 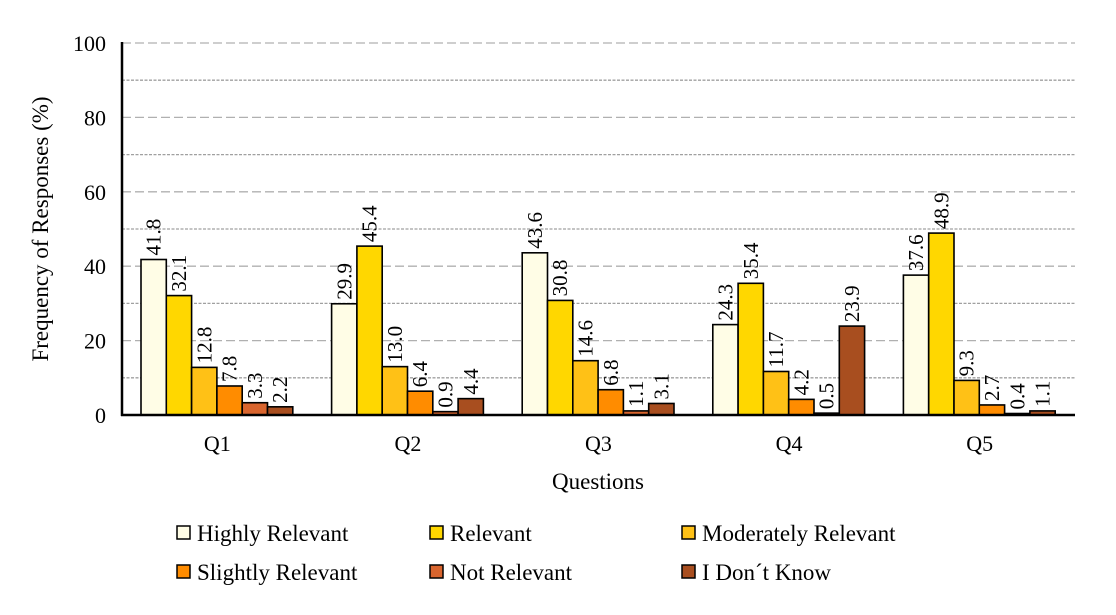 I want to click on y-tick-label: 40, so click(x=95, y=266).